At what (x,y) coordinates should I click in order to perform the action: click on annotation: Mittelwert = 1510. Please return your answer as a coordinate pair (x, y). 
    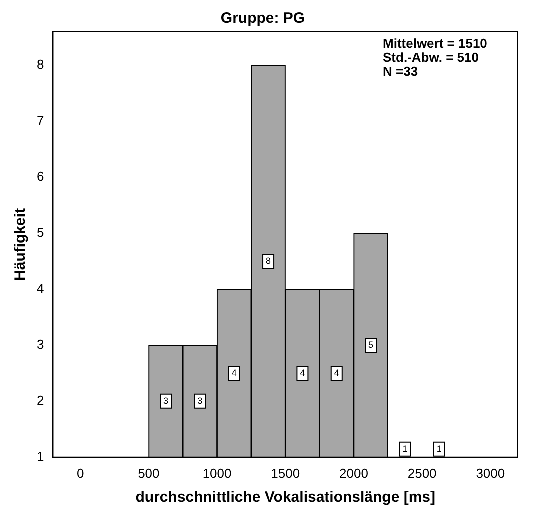
    Looking at the image, I should click on (435, 44).